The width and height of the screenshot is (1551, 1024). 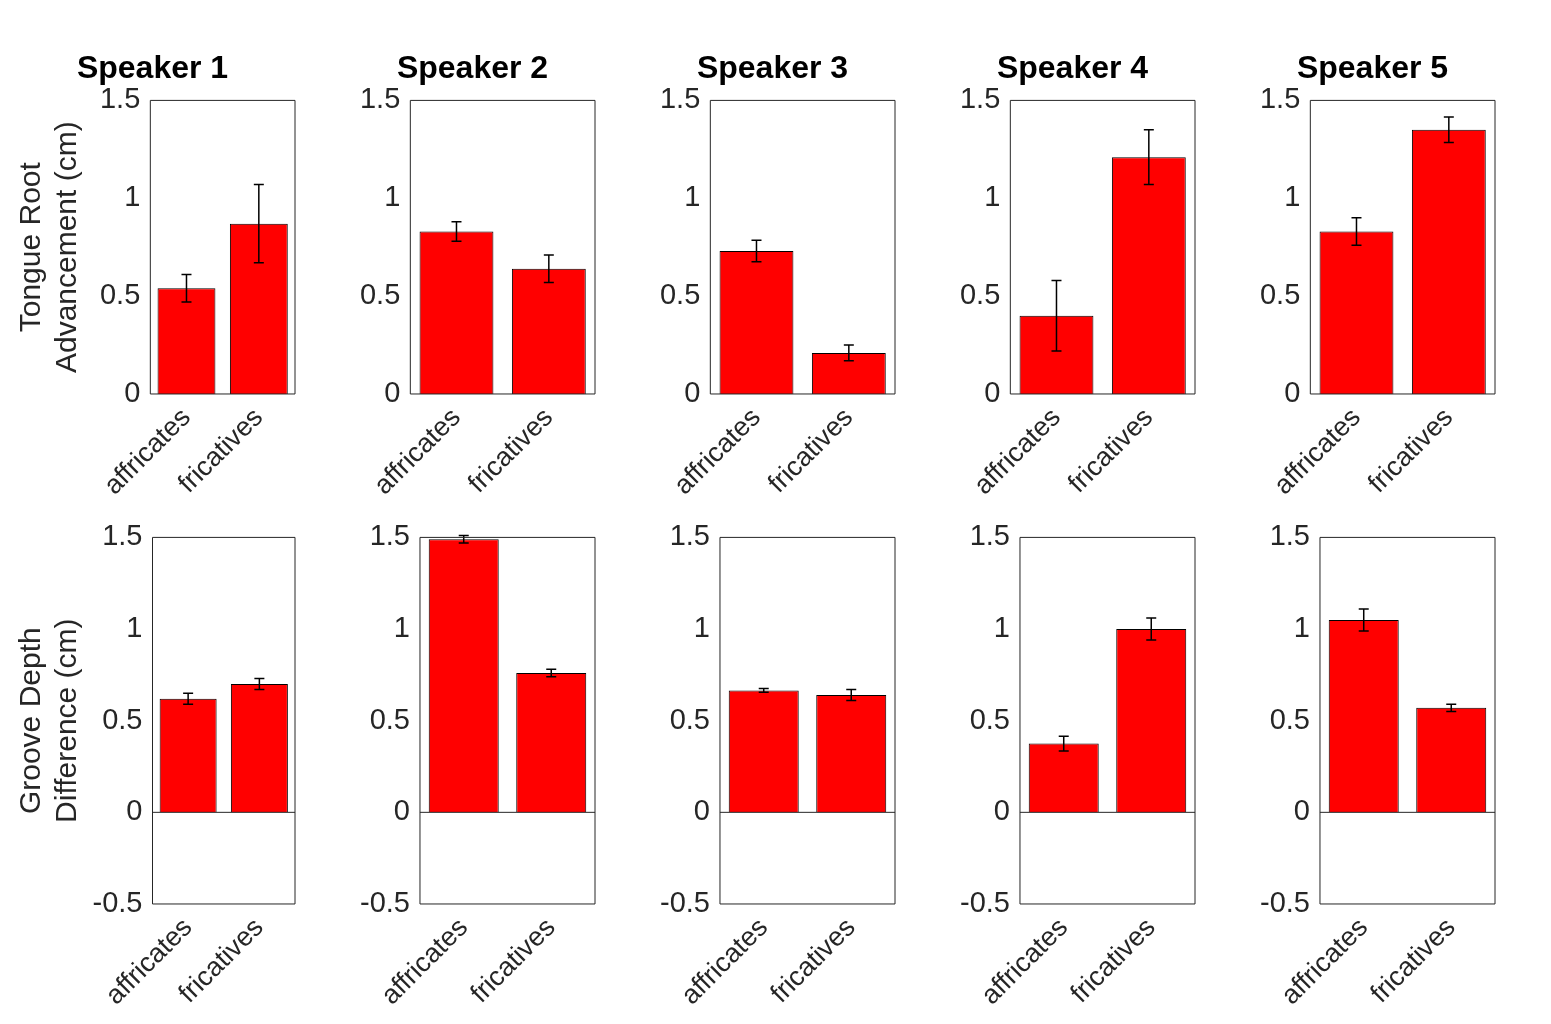 I want to click on y-axis-title: Tongue Root Advancement (cm), so click(x=48, y=247).